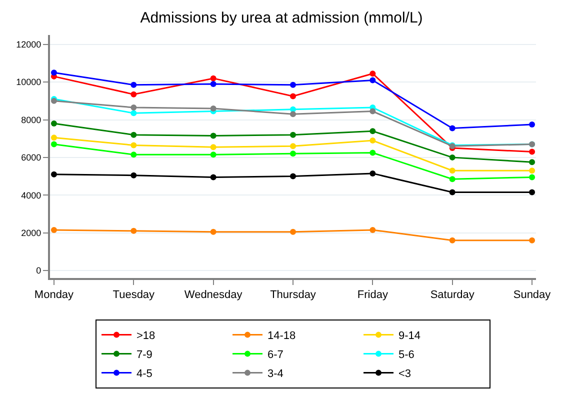  Describe the element at coordinates (29, 82) in the screenshot. I see `y-tick-label: 10000` at that location.